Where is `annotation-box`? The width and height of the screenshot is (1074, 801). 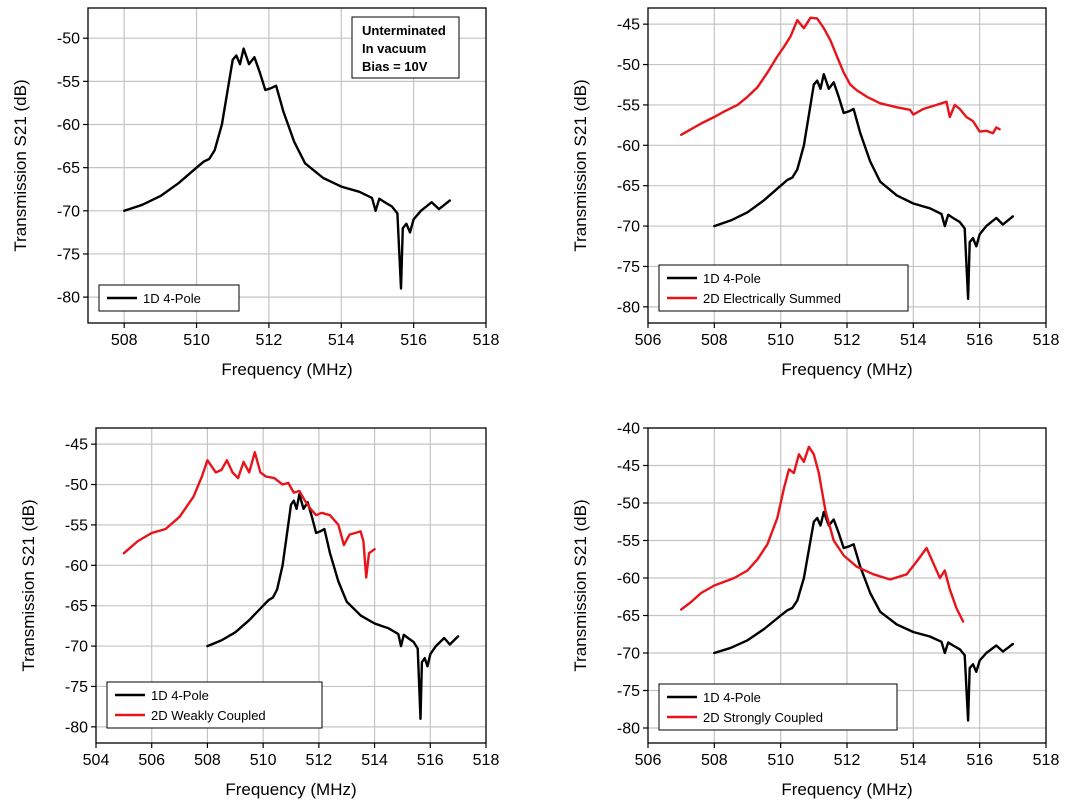 annotation-box is located at coordinates (405, 47).